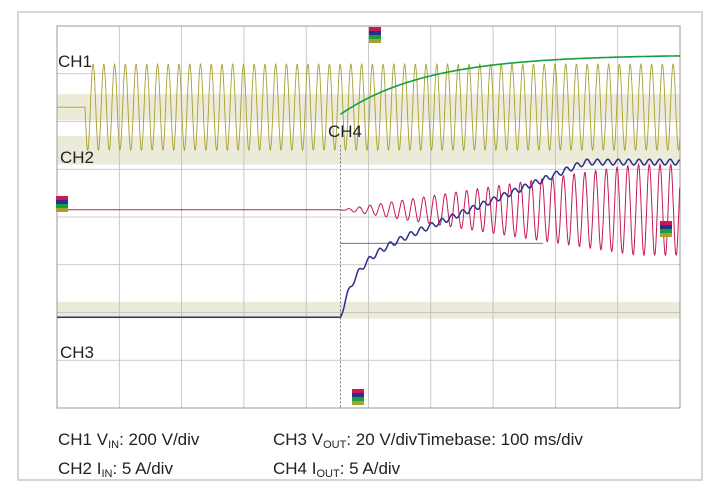 Image resolution: width=718 pixels, height=493 pixels. What do you see at coordinates (77, 157) in the screenshot?
I see `ch2-label: CH2` at bounding box center [77, 157].